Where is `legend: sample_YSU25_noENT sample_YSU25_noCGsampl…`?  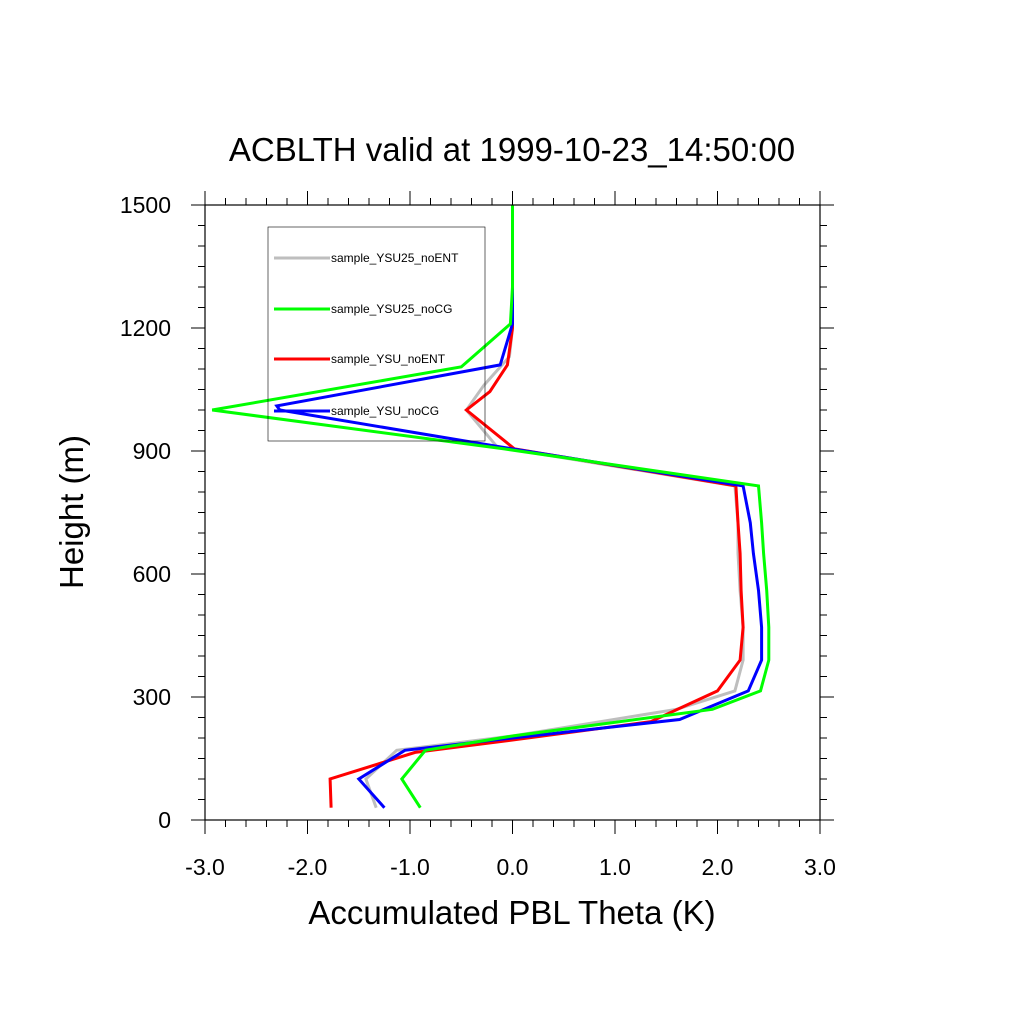 legend: sample_YSU25_noENT sample_YSU25_noCGsampl… is located at coordinates (376, 334).